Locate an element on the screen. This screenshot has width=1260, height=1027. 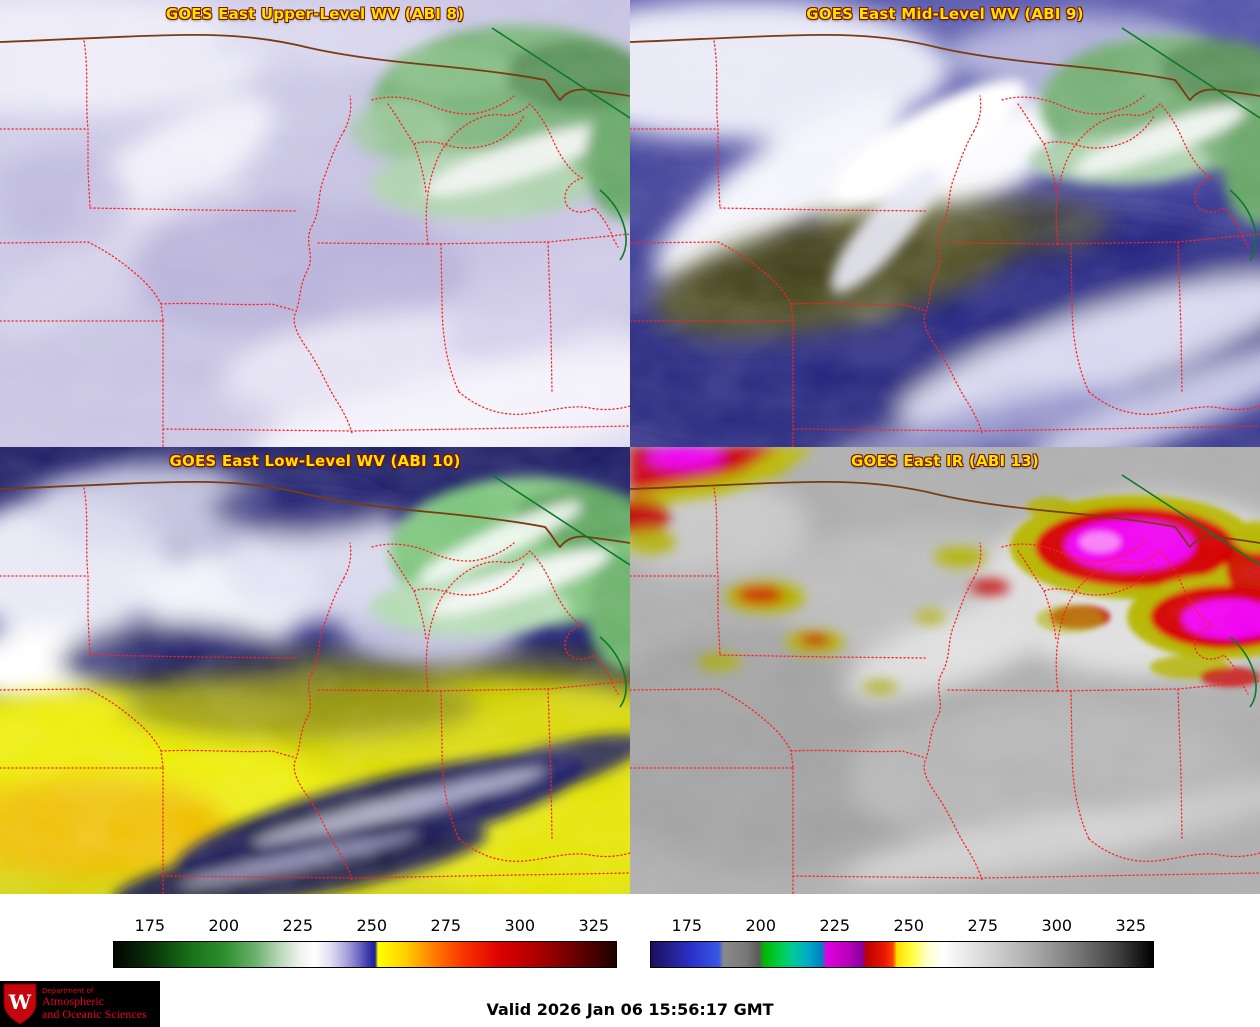
wv-colorbar-labels: 175 200 225 250 275 300 325 is located at coordinates (365, 927).